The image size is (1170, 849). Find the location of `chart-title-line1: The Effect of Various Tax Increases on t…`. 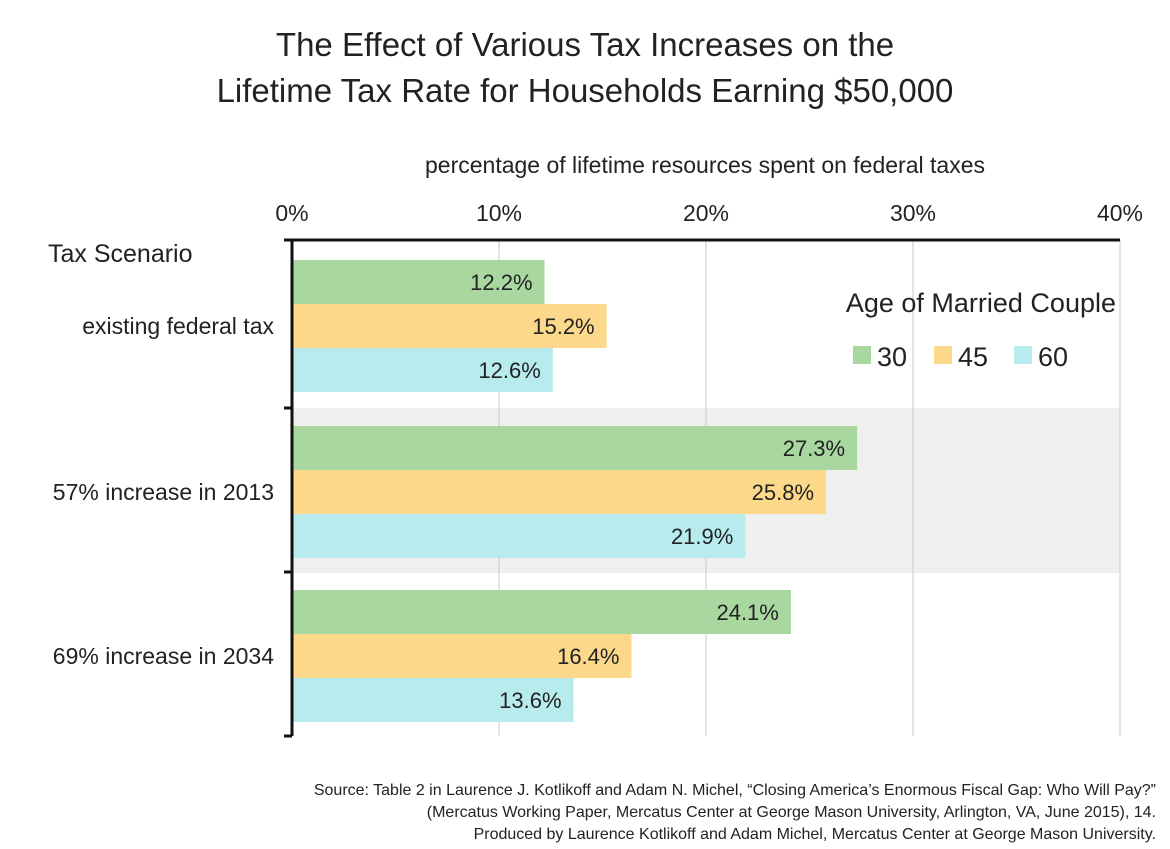

chart-title-line1: The Effect of Various Tax Increases on t… is located at coordinates (585, 44).